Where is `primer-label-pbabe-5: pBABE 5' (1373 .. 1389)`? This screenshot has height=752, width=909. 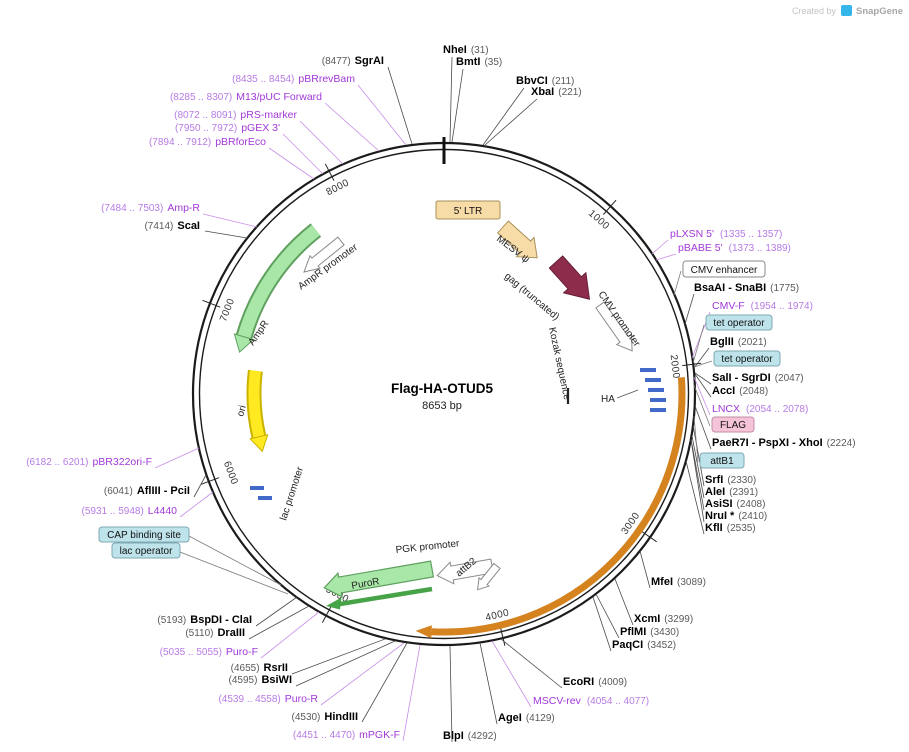
primer-label-pbabe-5: pBABE 5' (1373 .. 1389) is located at coordinates (734, 248).